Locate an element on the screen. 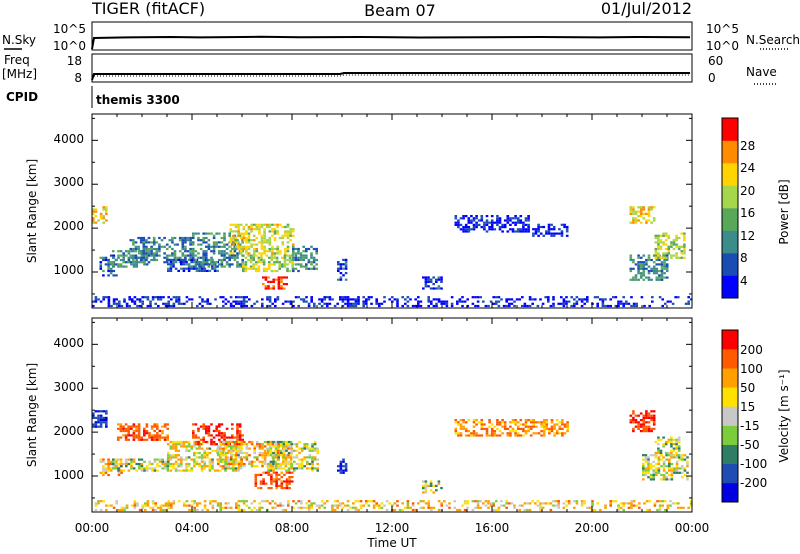 This screenshot has height=554, width=800. vel-y-tick-3000: 3000 is located at coordinates (68, 387).